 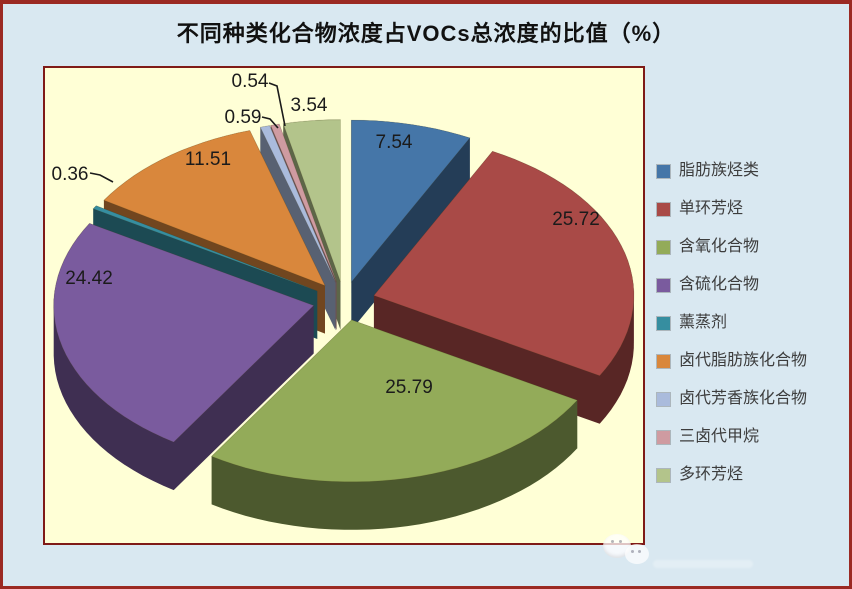 I want to click on data-label-7: 0.54, so click(x=250, y=81).